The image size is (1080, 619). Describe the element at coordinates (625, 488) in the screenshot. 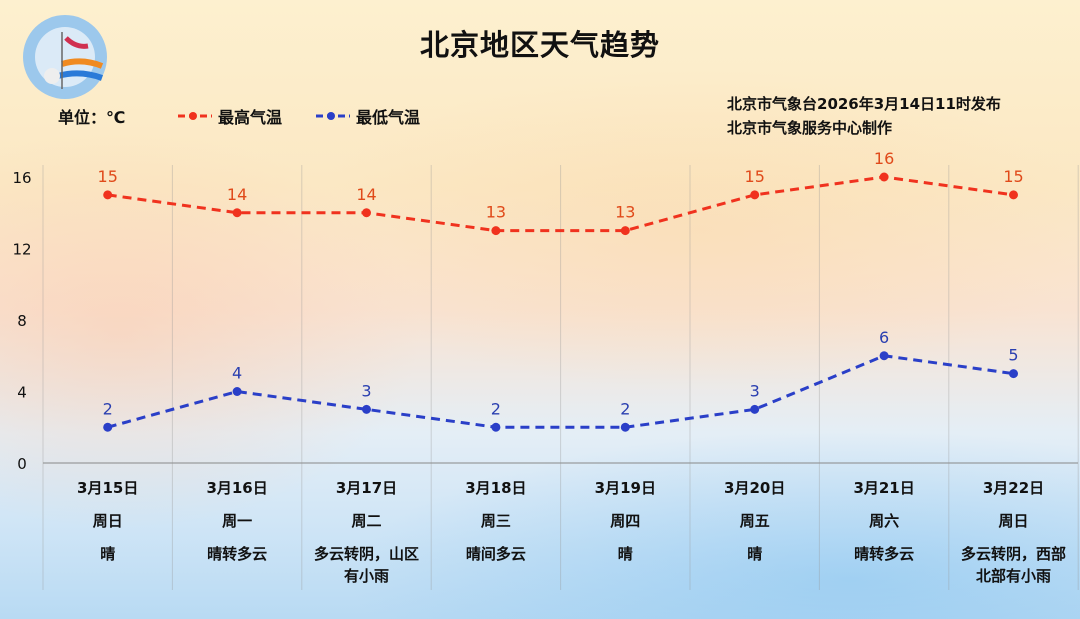

I see `x-tick-label: 3月19日` at that location.